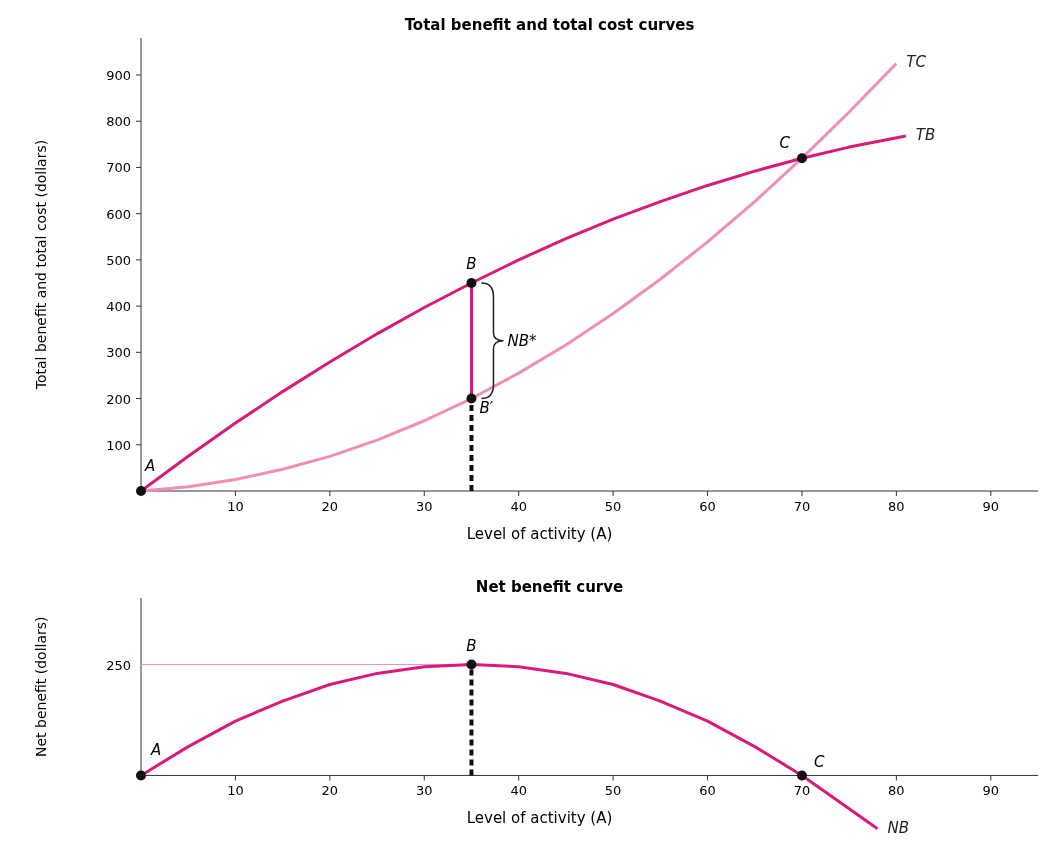 This screenshot has width=1047, height=856. What do you see at coordinates (41, 686) in the screenshot?
I see `y-axis-title: Net benefit (dollars)` at bounding box center [41, 686].